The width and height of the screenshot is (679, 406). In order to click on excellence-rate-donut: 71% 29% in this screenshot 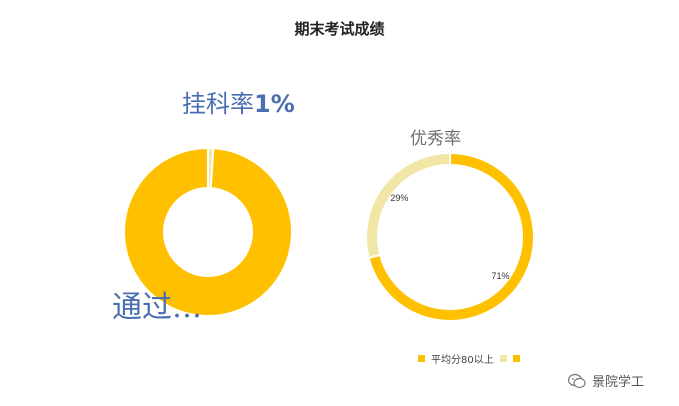, I will do `click(450, 236)`.